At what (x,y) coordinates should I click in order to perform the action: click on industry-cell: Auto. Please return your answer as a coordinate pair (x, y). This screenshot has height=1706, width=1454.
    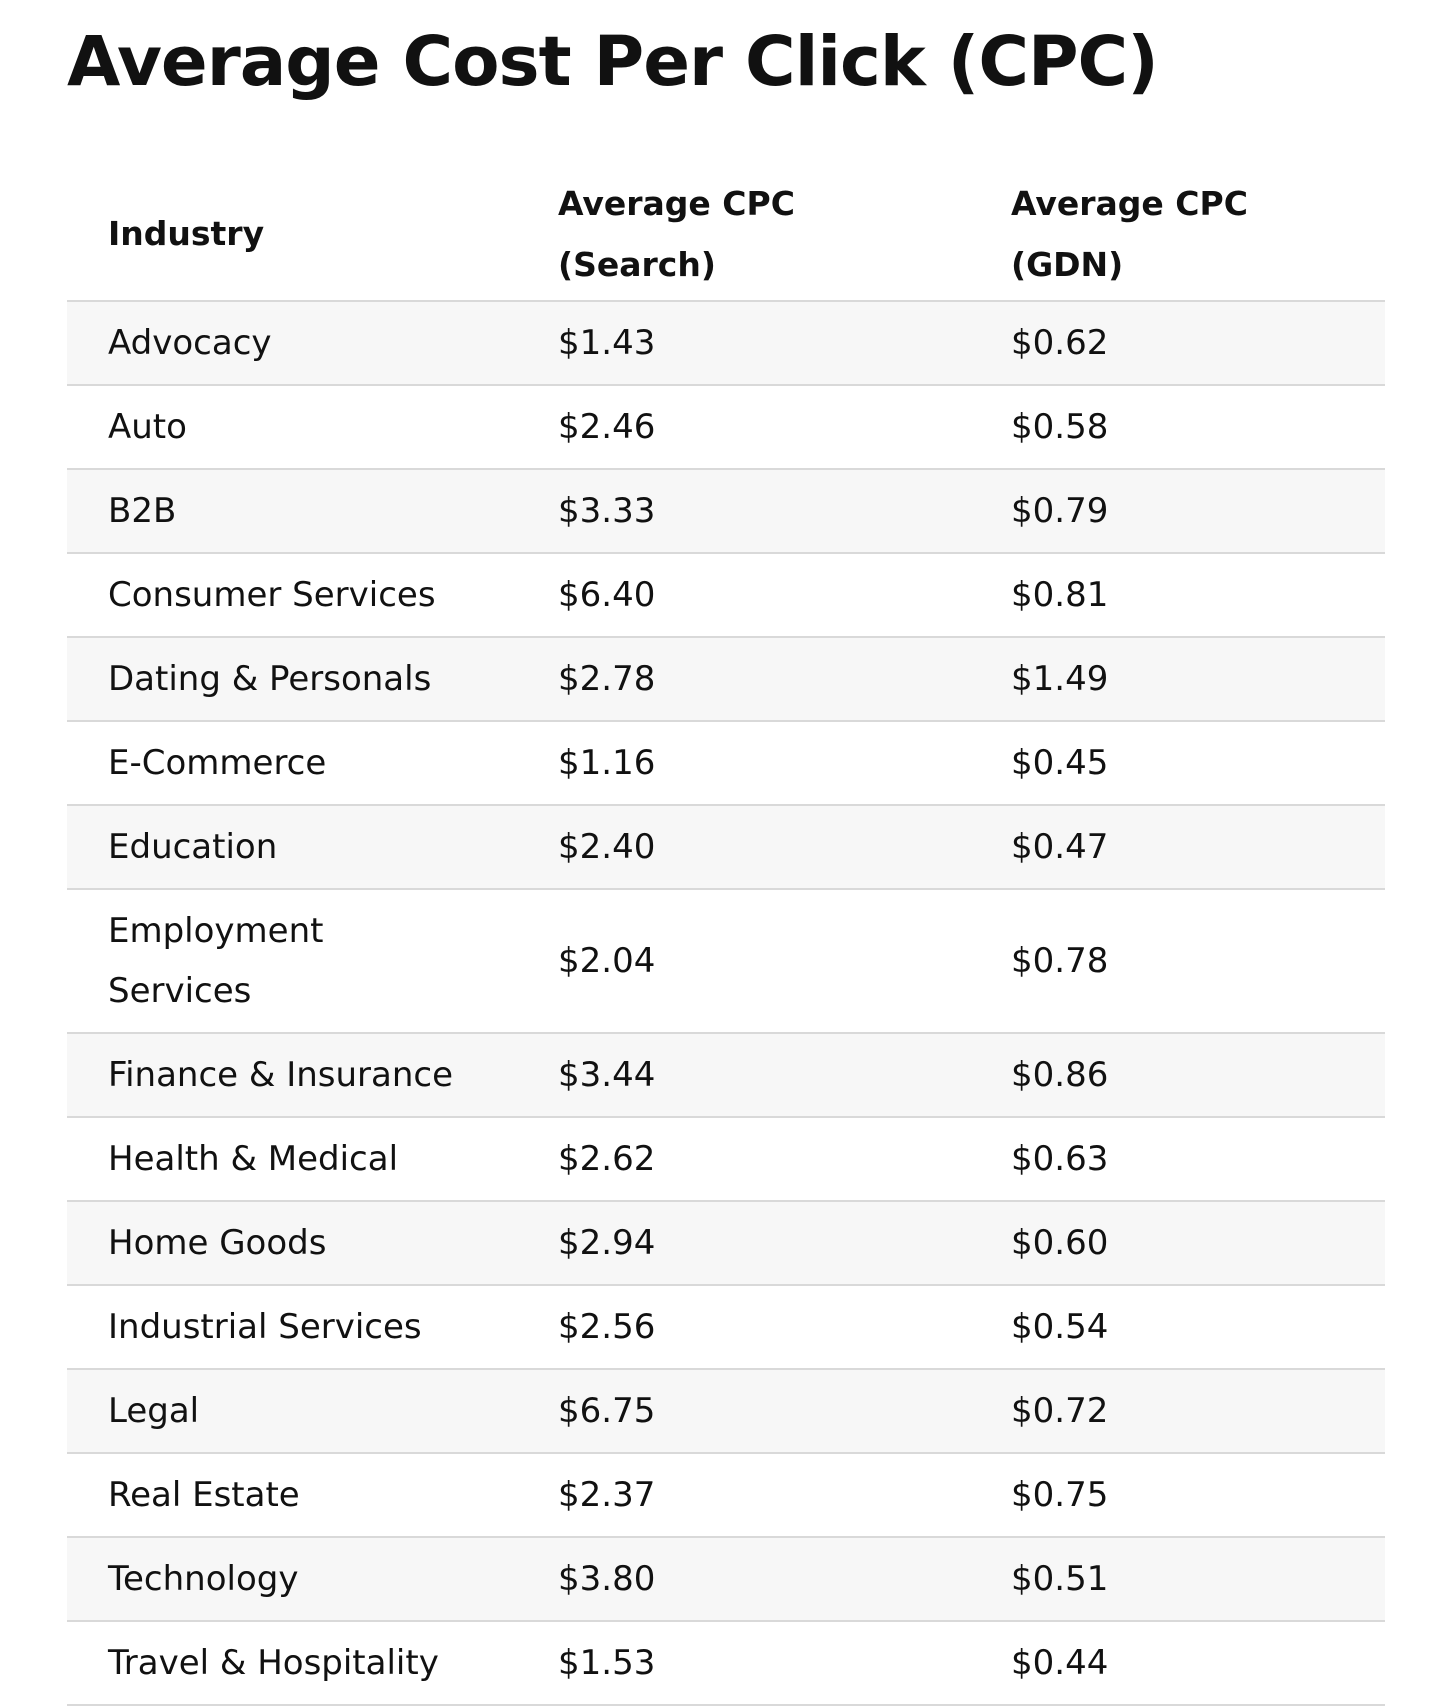
    Looking at the image, I should click on (292, 427).